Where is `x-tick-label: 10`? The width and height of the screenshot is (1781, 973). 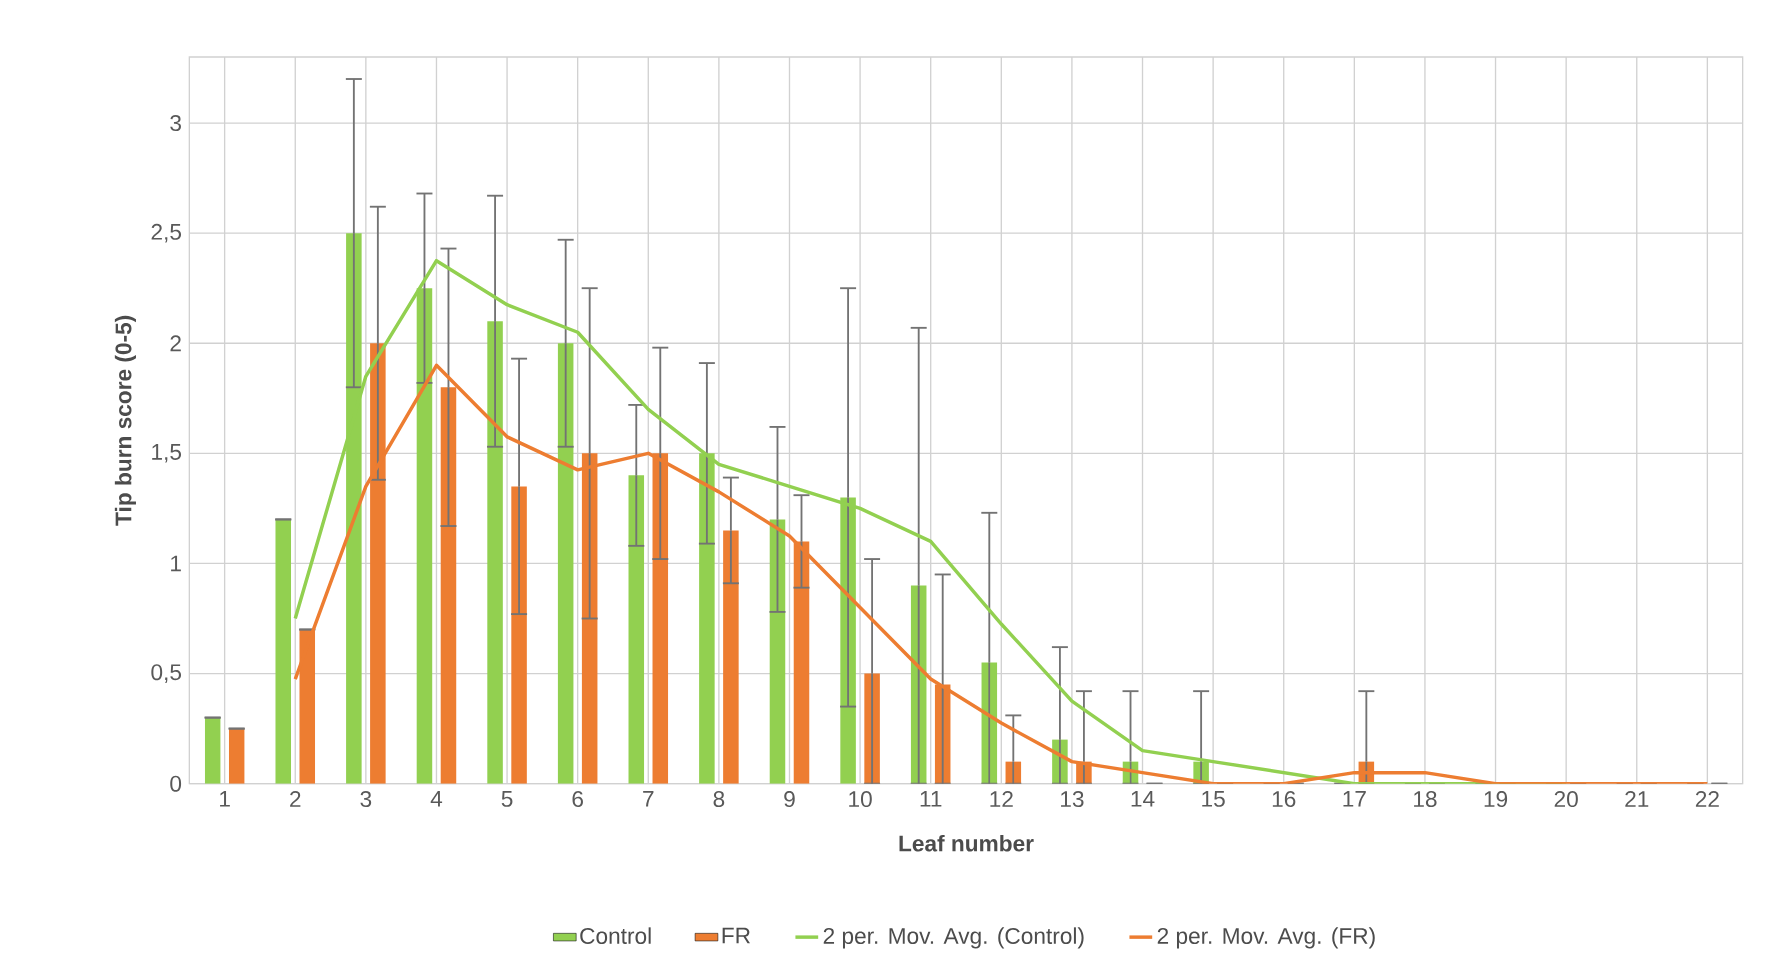 x-tick-label: 10 is located at coordinates (860, 799).